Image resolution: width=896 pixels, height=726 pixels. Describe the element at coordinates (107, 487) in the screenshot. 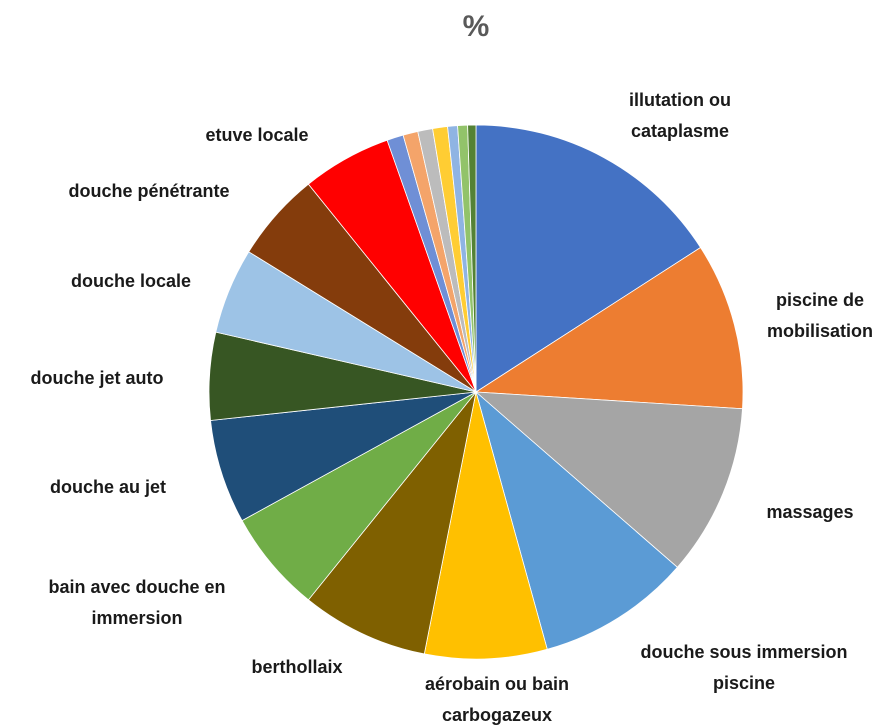

I see `slice-label: douche au jet` at that location.